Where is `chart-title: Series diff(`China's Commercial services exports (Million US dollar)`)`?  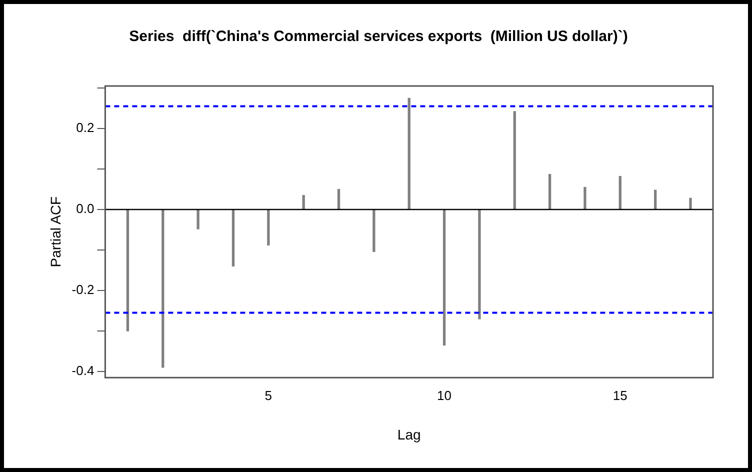 chart-title: Series diff(`China's Commercial services exports (Million US dollar)`) is located at coordinates (378, 37).